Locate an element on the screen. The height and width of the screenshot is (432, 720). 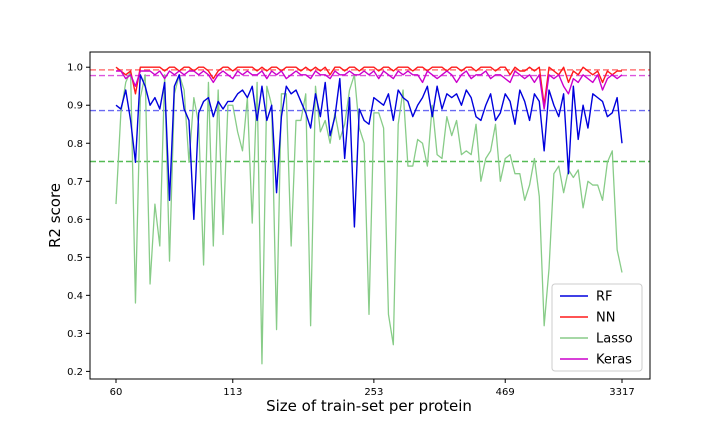
x-axis-title: Size of train-set per protein is located at coordinates (369, 406).